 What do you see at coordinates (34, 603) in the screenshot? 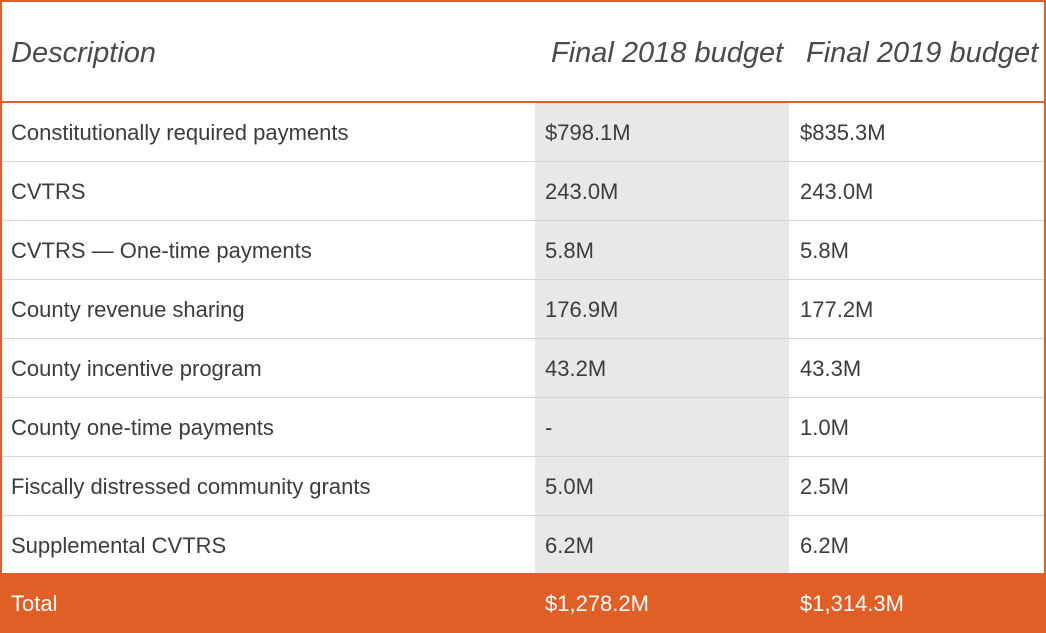
I see `total-label: Total` at bounding box center [34, 603].